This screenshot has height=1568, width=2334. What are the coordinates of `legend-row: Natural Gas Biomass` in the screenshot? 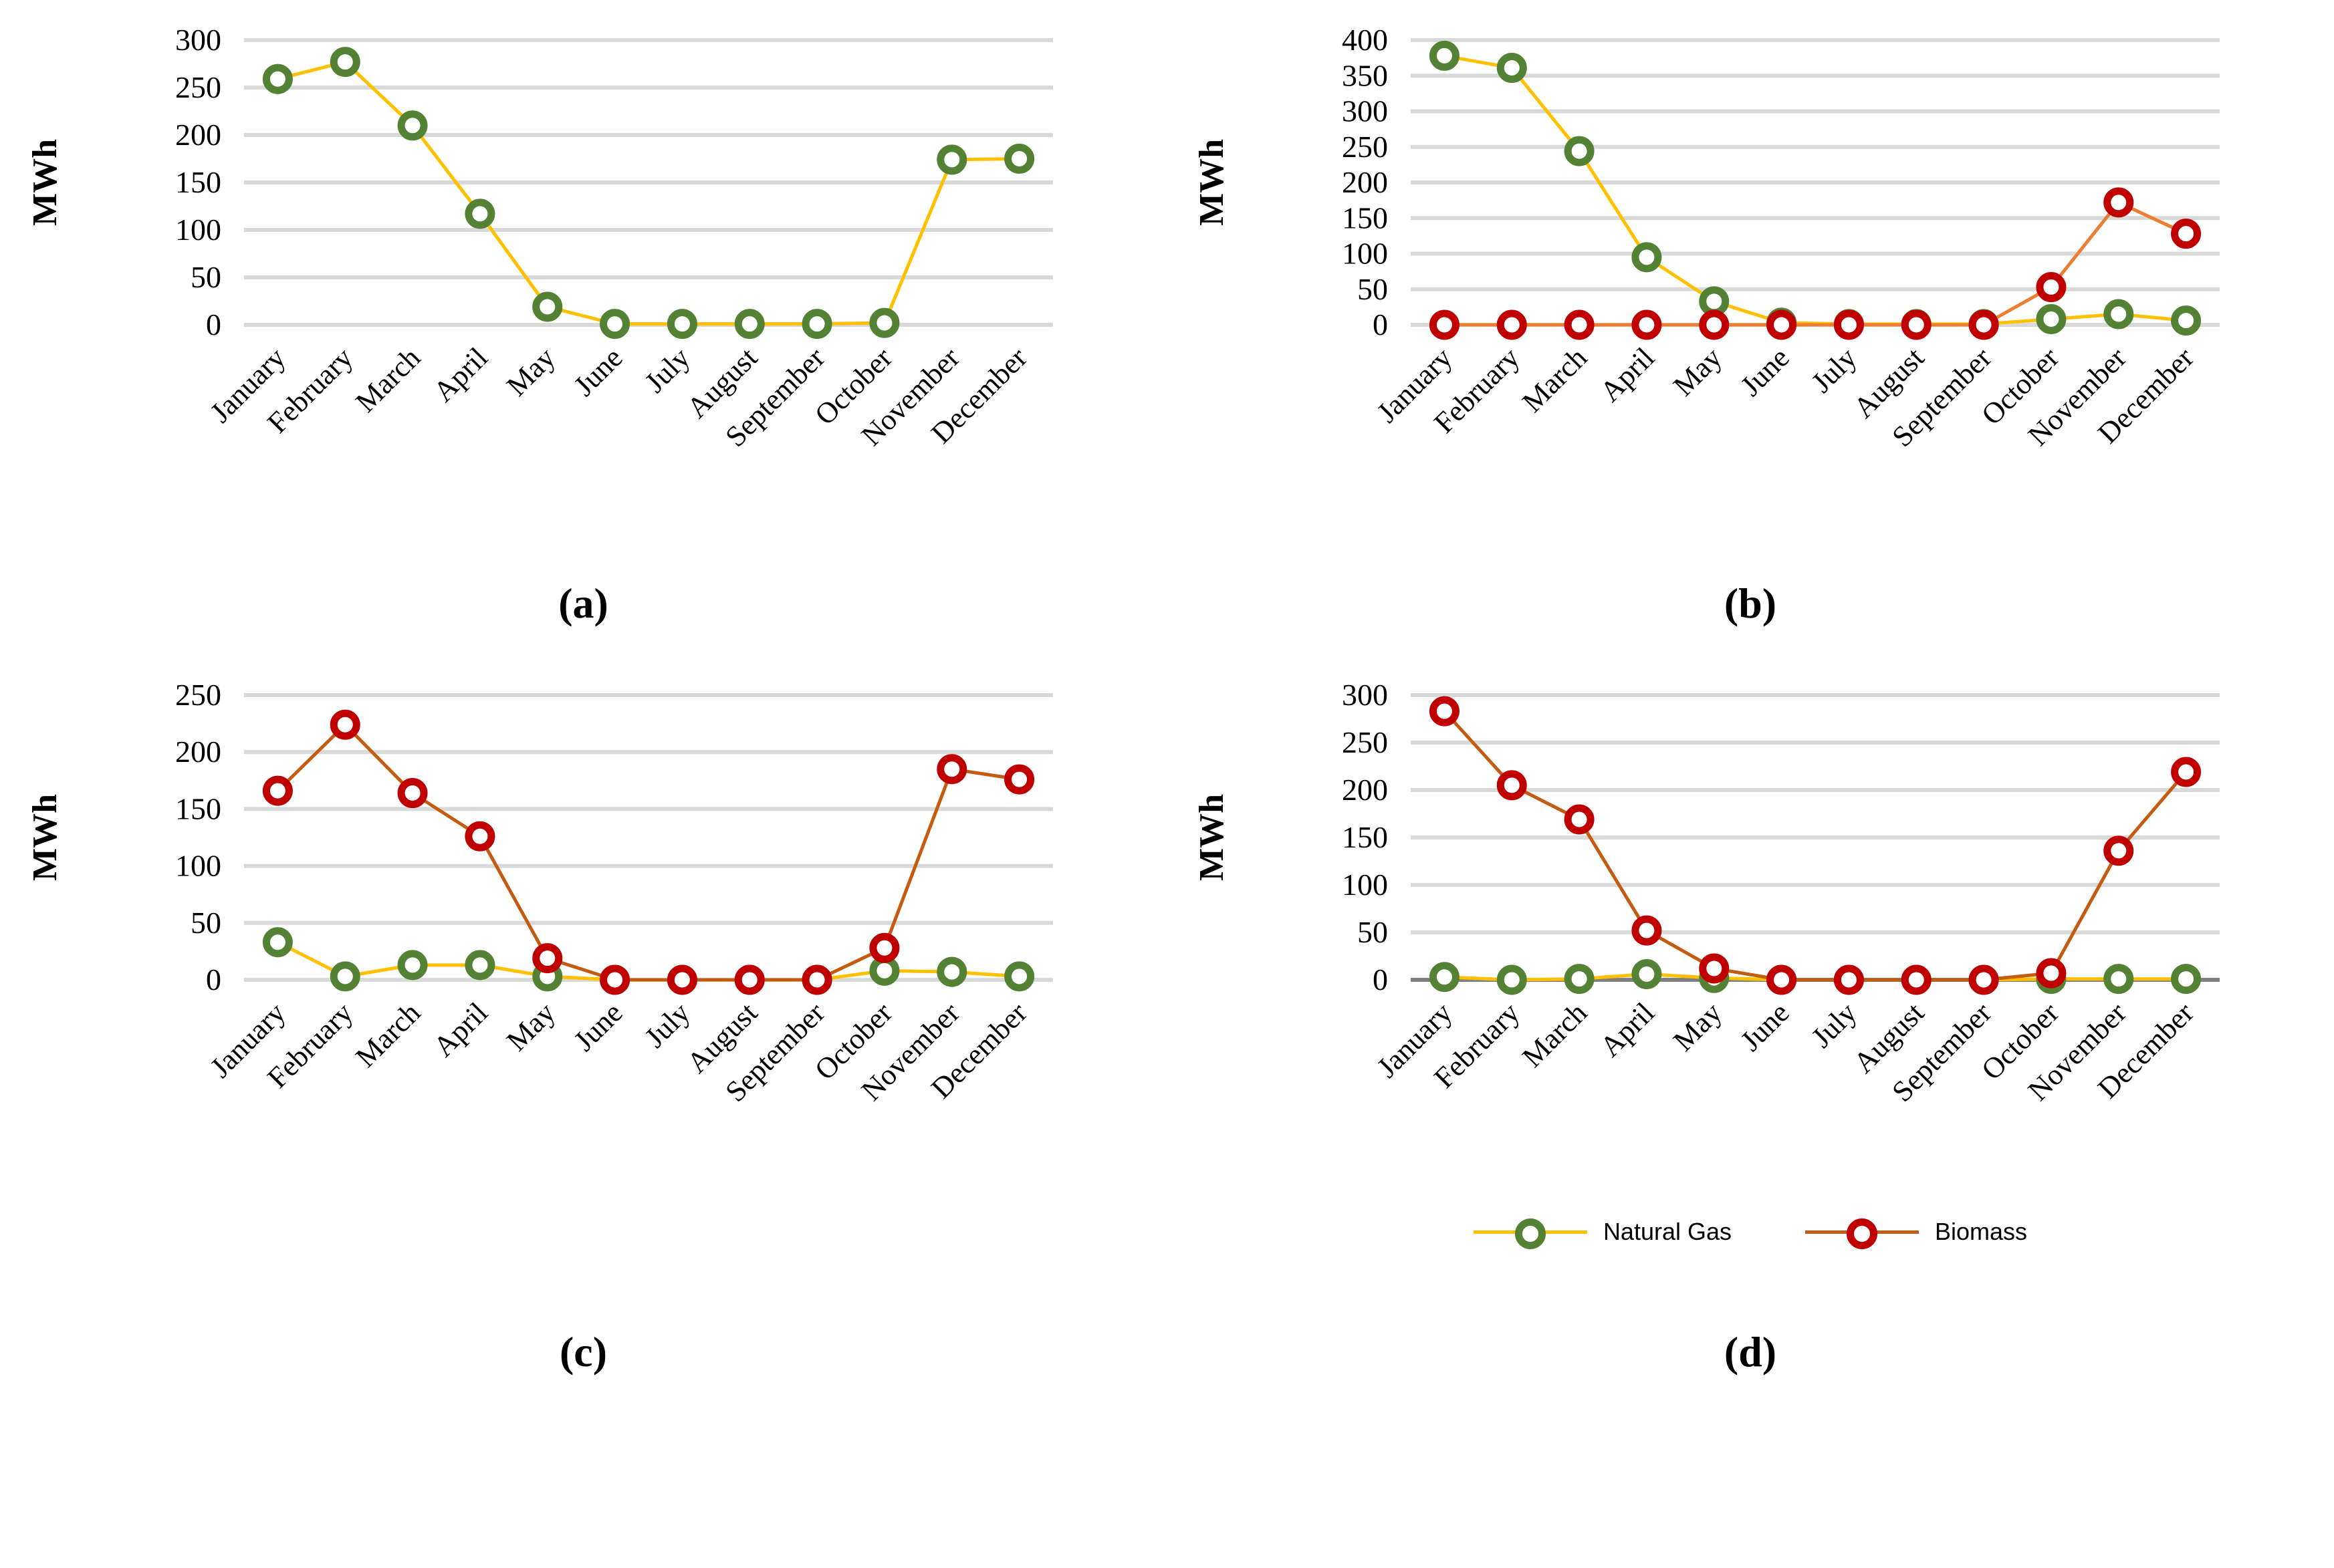 It's located at (1750, 1232).